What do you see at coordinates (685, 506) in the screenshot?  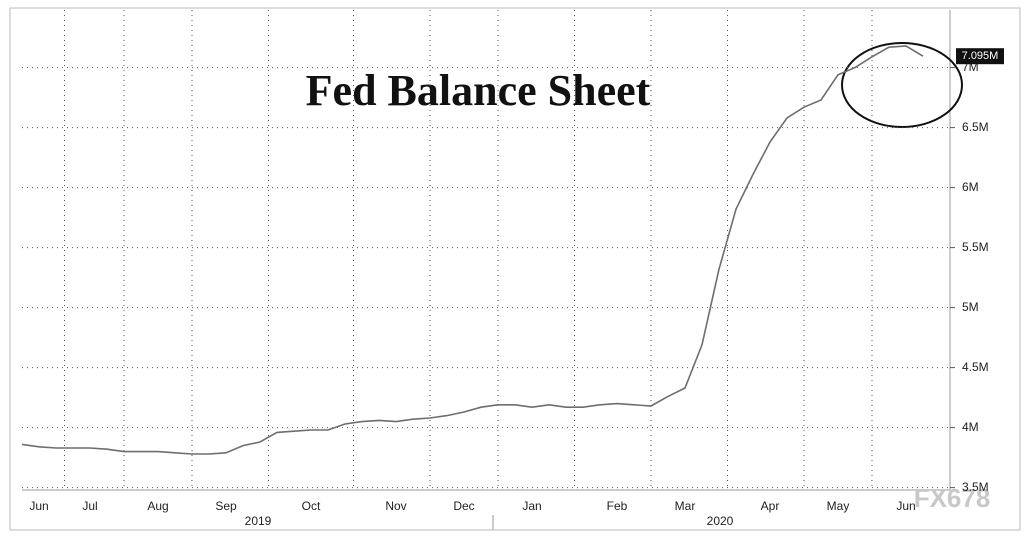 I see `x-tick-label: Mar` at bounding box center [685, 506].